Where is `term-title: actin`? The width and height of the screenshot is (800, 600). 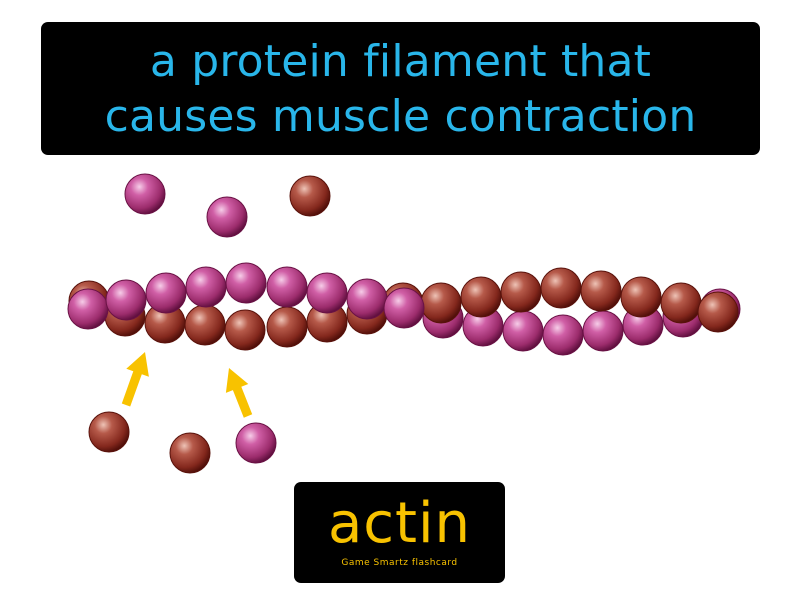 term-title: actin is located at coordinates (399, 523).